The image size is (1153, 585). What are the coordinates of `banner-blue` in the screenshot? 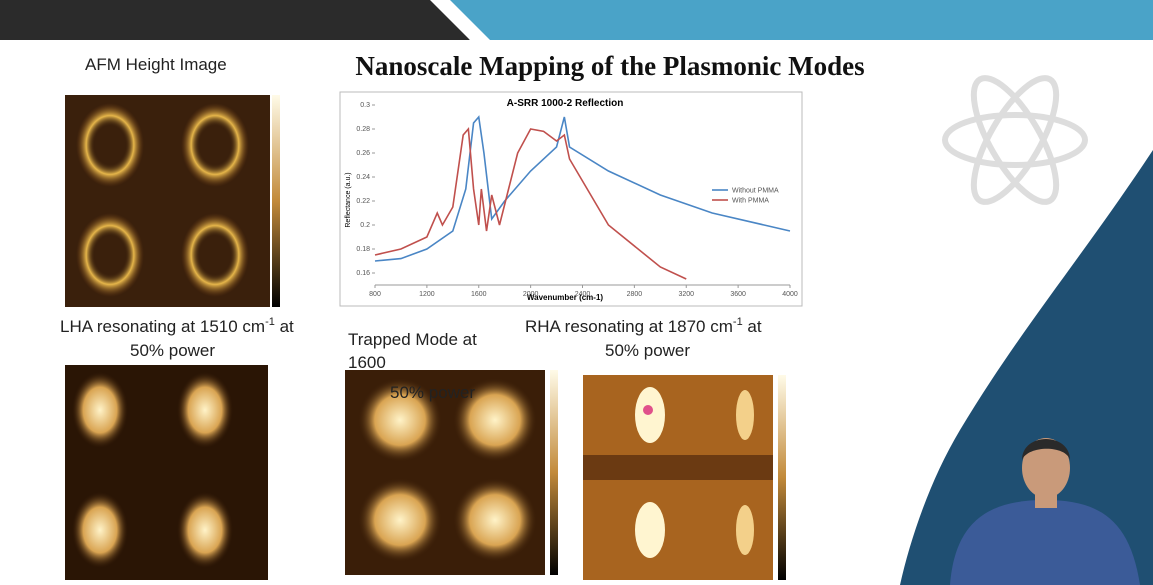 It's located at (796, 20).